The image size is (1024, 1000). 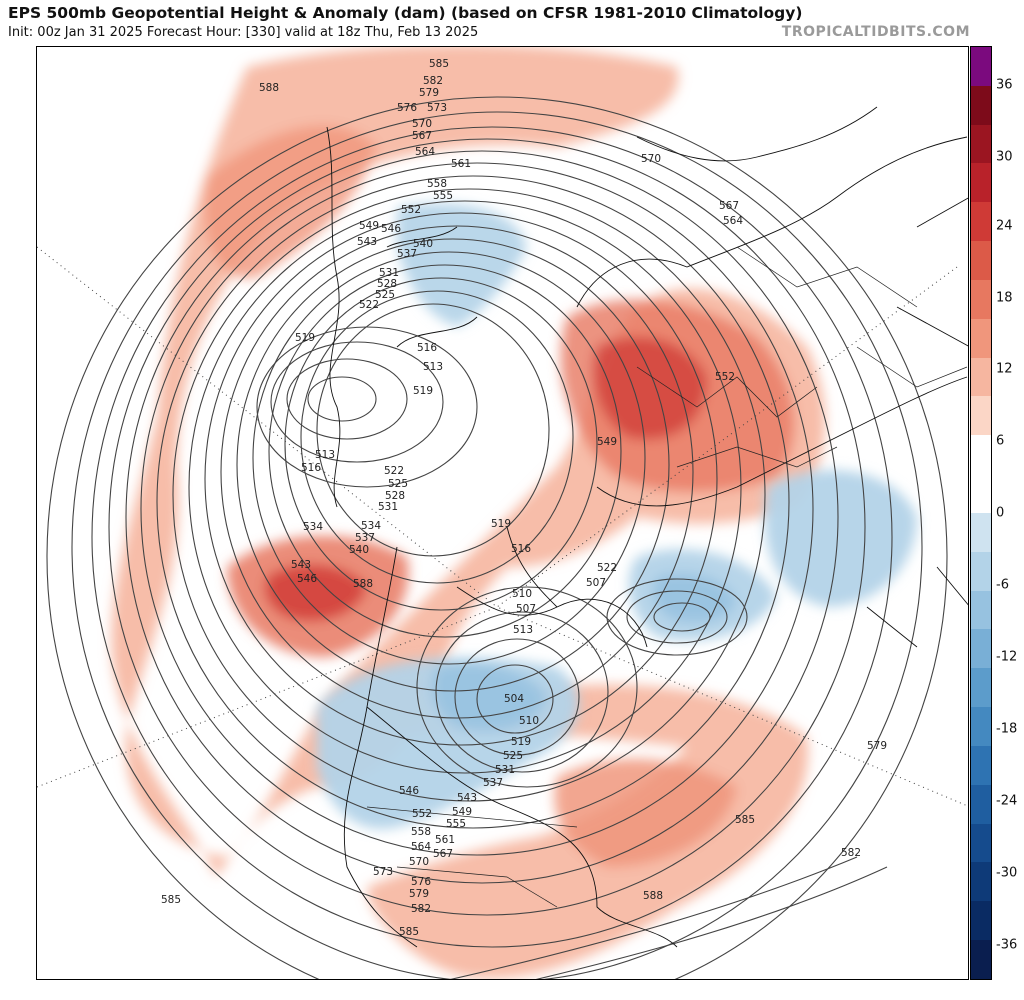 What do you see at coordinates (1002, 585) in the screenshot?
I see `colorbar-label: -6` at bounding box center [1002, 585].